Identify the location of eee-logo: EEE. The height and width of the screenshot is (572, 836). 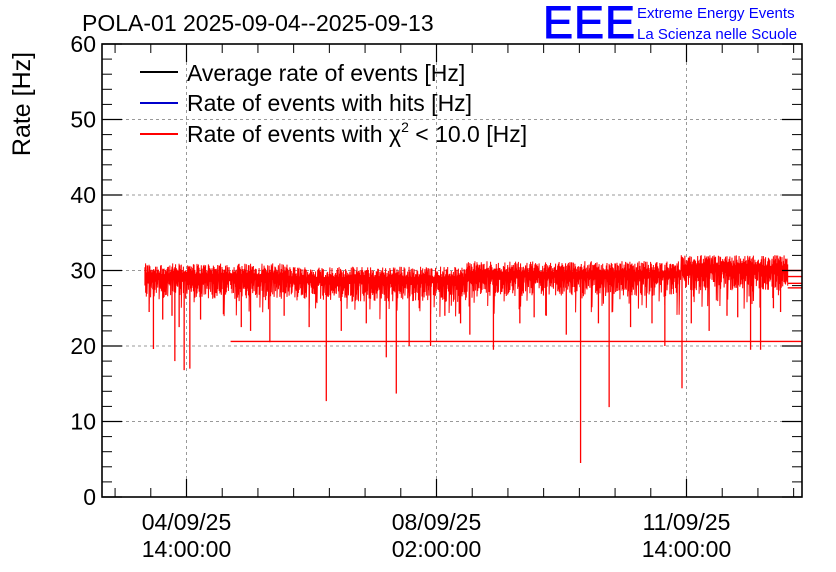
(589, 24).